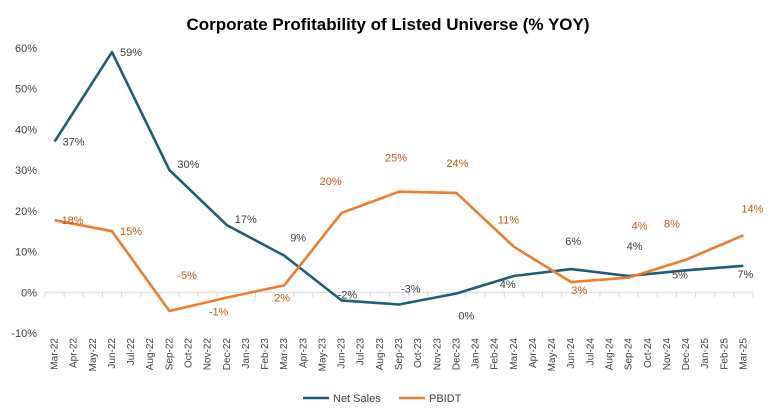 The image size is (776, 419). Describe the element at coordinates (131, 53) in the screenshot. I see `data-label: 59%` at that location.